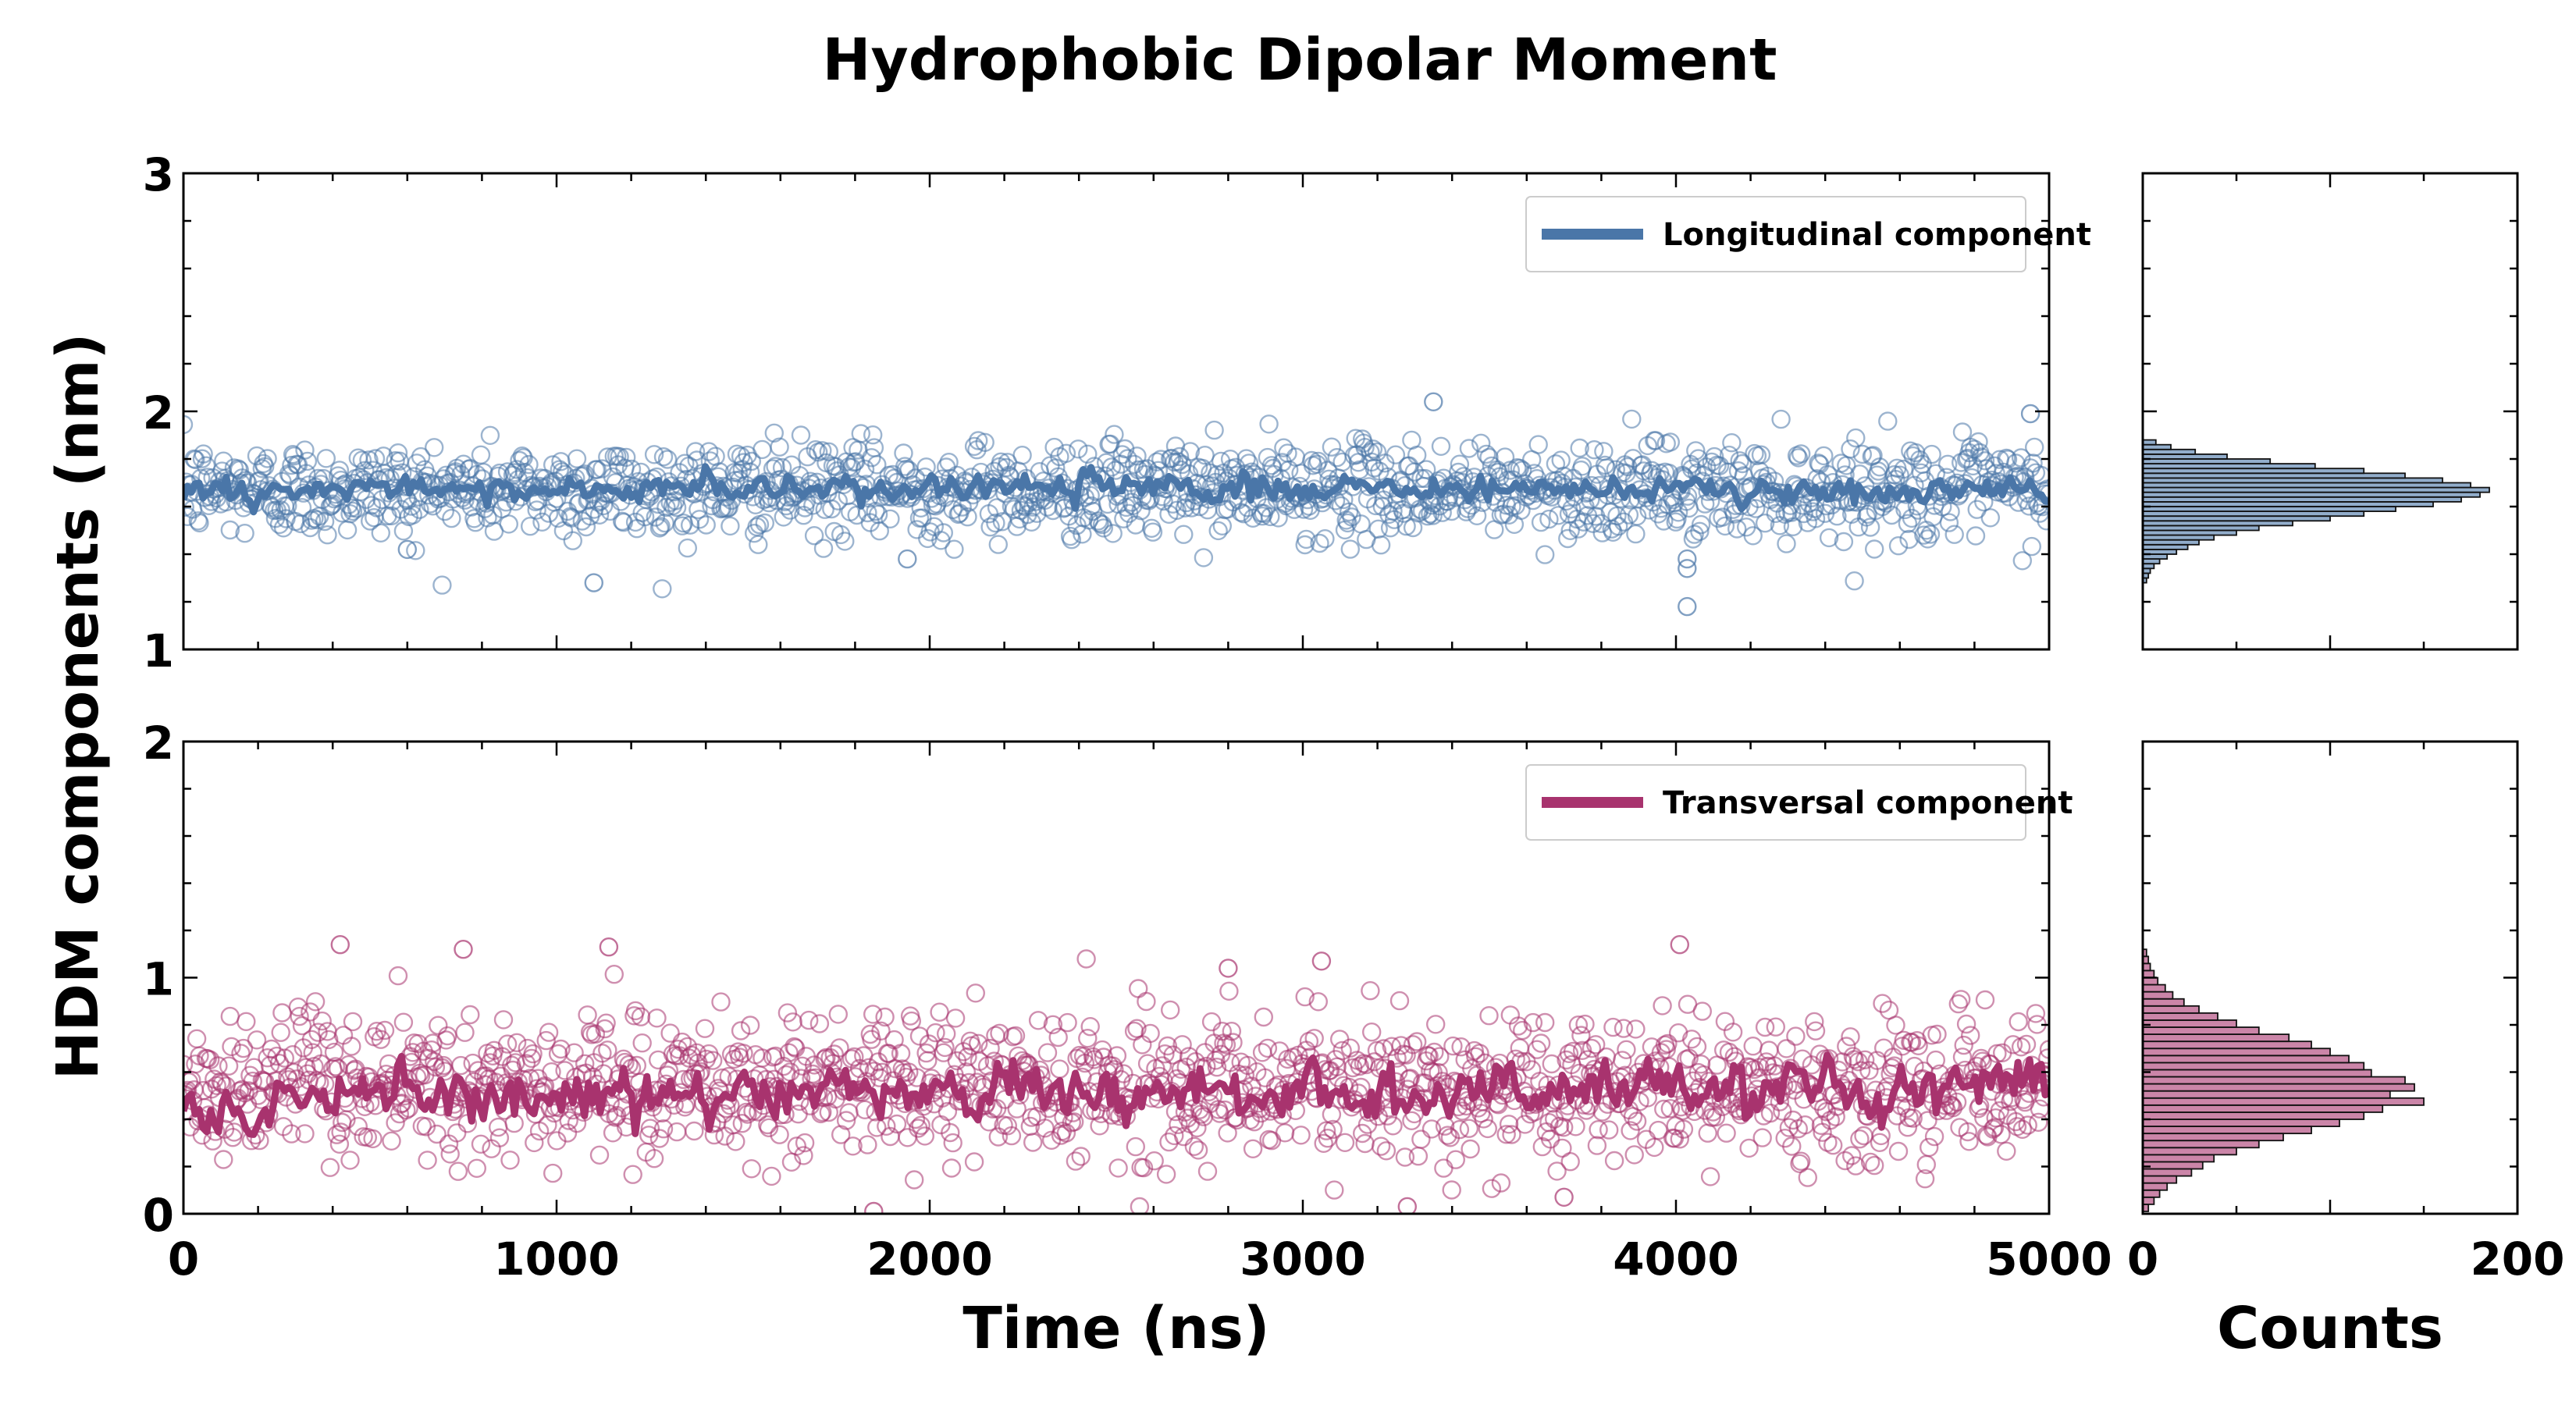 This screenshot has height=1405, width=2576. I want to click on x-tick-label: 0, so click(2142, 1259).